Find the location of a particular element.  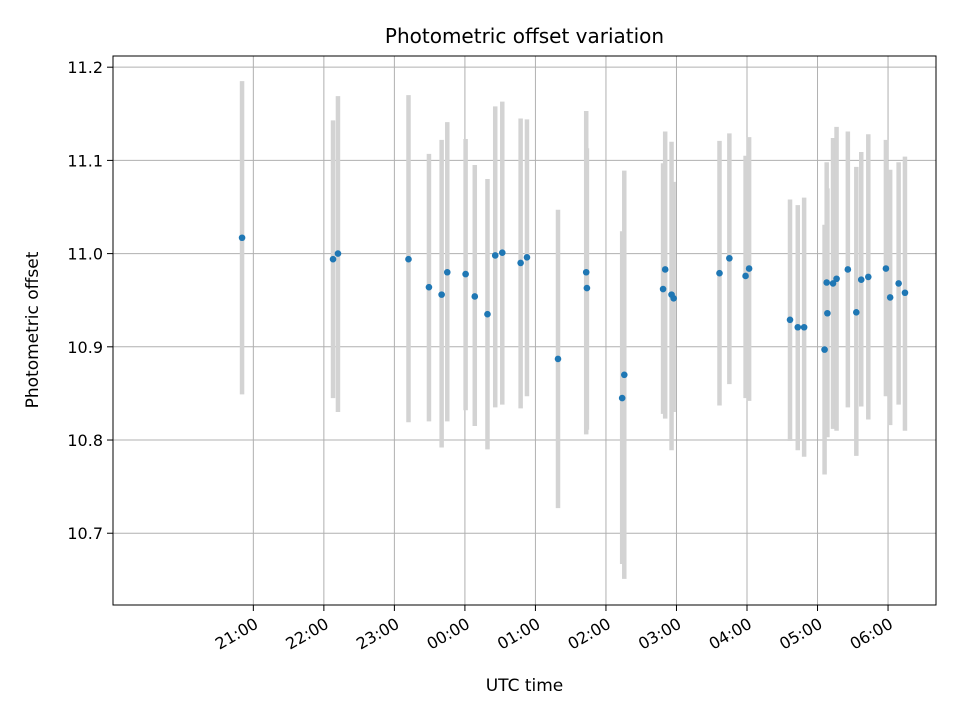

x-axis-title: UTC time is located at coordinates (525, 686).